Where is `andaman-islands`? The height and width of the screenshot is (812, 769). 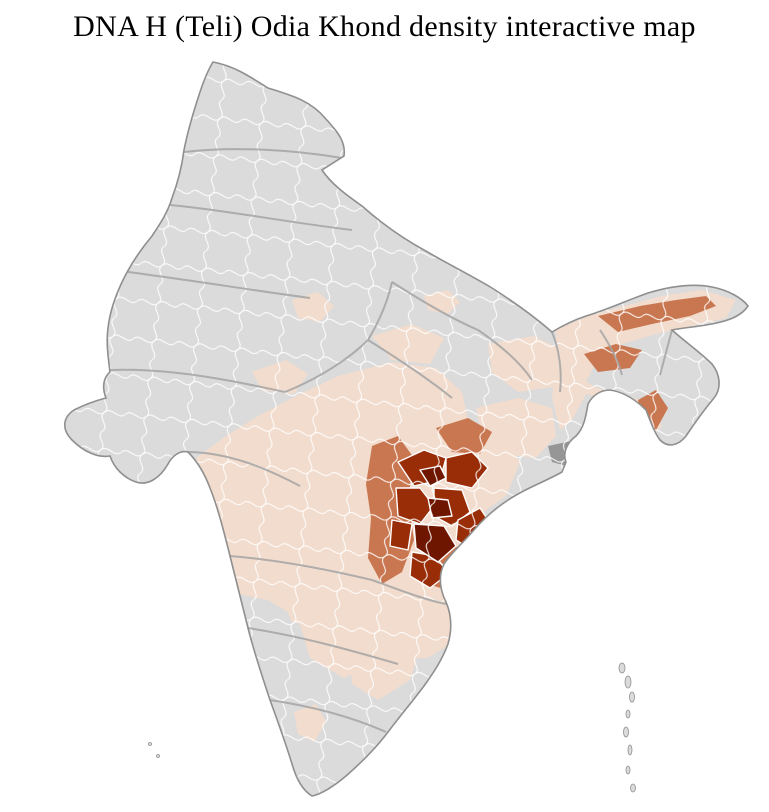
andaman-islands is located at coordinates (392, 727).